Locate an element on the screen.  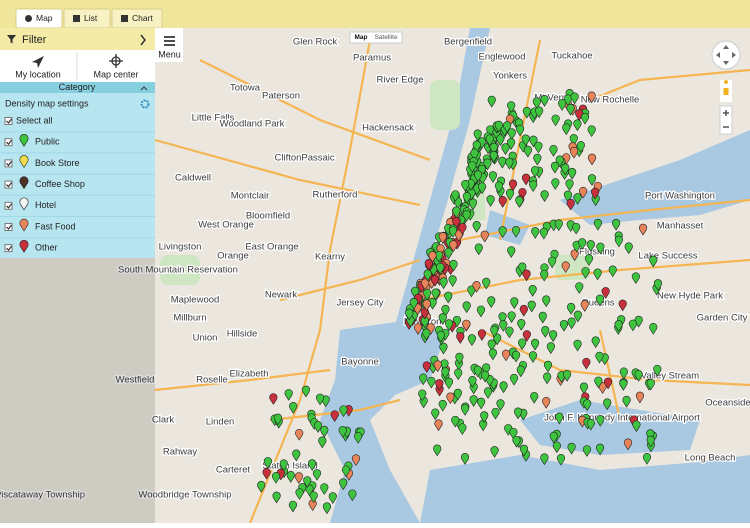
map-type-toggle is located at coordinates (376, 37).